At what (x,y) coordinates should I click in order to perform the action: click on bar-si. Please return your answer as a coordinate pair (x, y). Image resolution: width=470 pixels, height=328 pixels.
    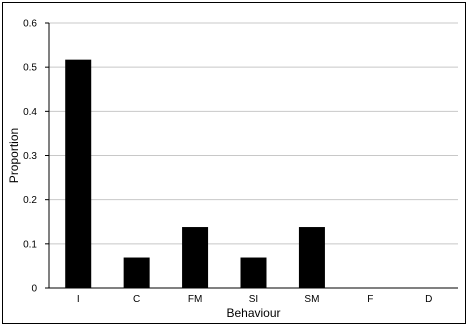
    Looking at the image, I should click on (254, 273).